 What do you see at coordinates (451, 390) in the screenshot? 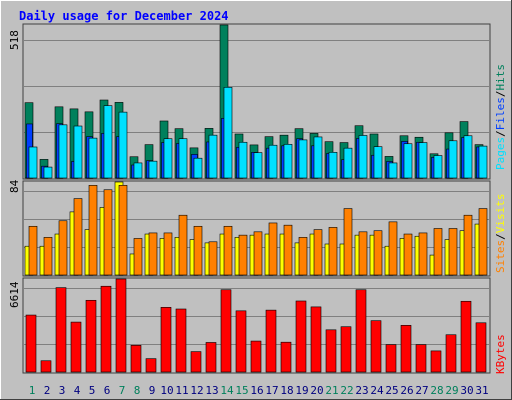
I see `x-tick-label: 29` at bounding box center [451, 390].